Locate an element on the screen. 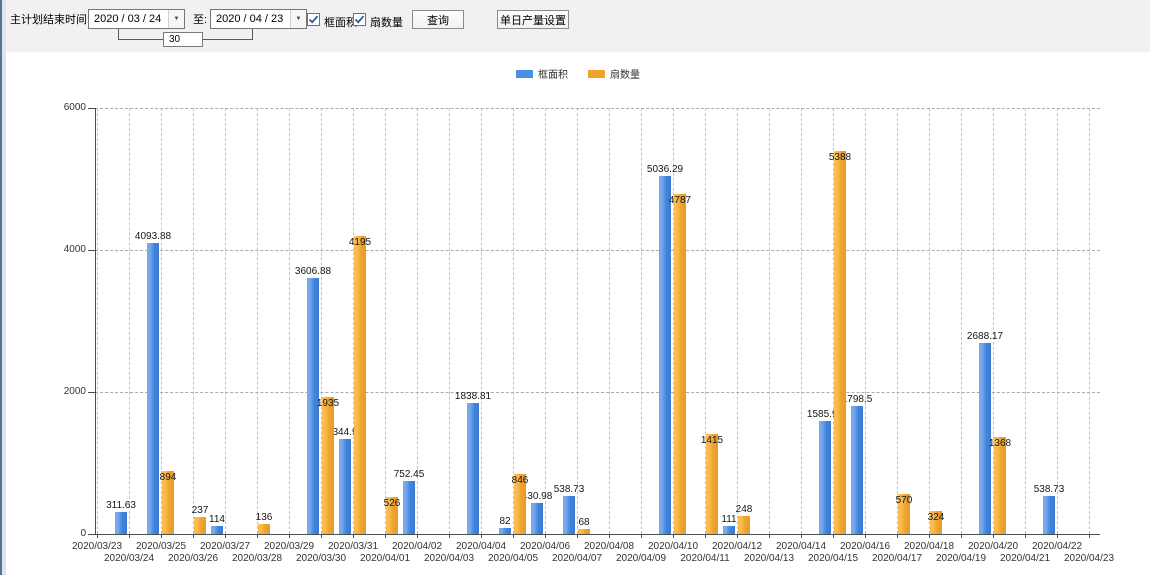 This screenshot has height=575, width=1150. days-count-input: 30 is located at coordinates (183, 39).